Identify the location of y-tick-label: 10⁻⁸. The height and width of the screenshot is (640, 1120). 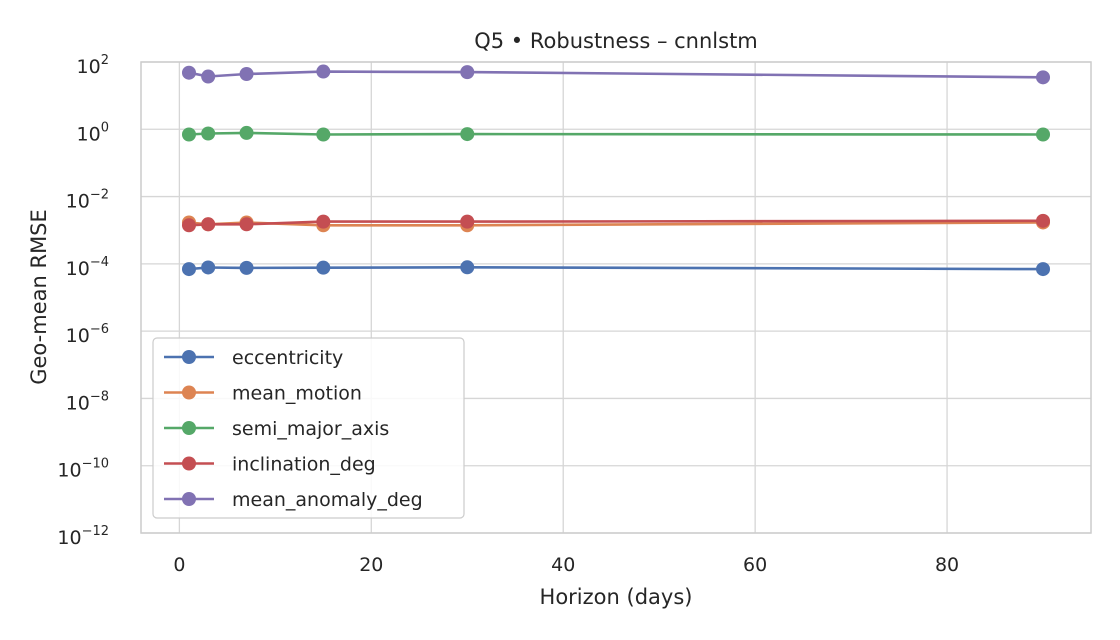
(87, 401).